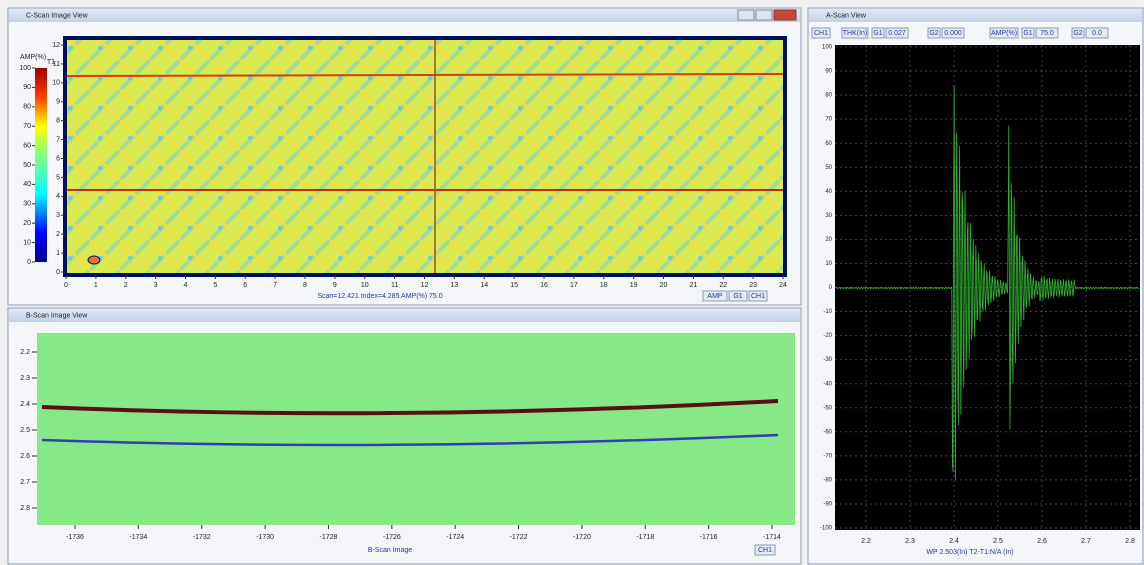 The image size is (1144, 565). Describe the element at coordinates (25, 456) in the screenshot. I see `y-tick-label: 2.6` at that location.